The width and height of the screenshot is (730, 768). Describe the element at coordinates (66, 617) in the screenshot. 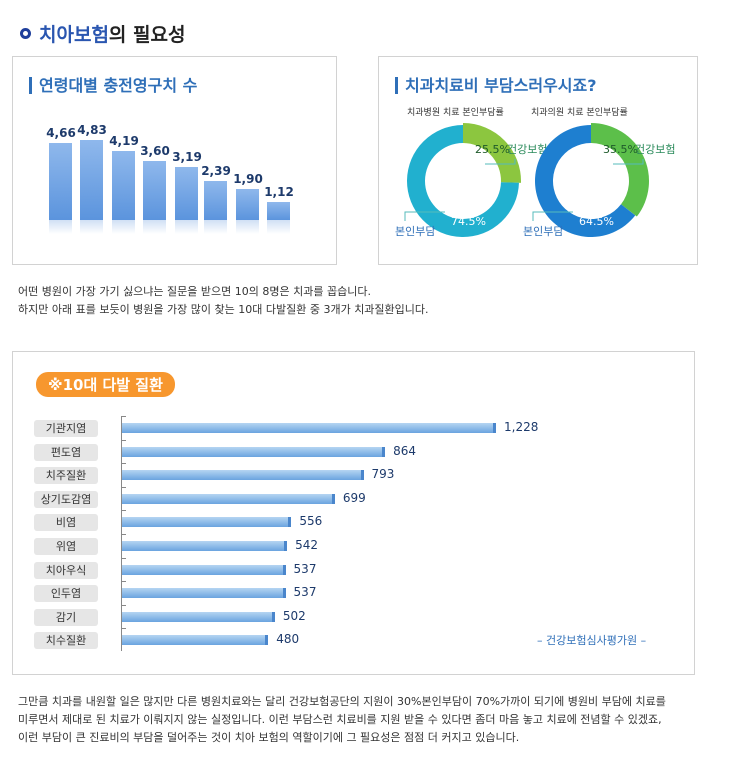

I see `disease-label: 감기` at that location.